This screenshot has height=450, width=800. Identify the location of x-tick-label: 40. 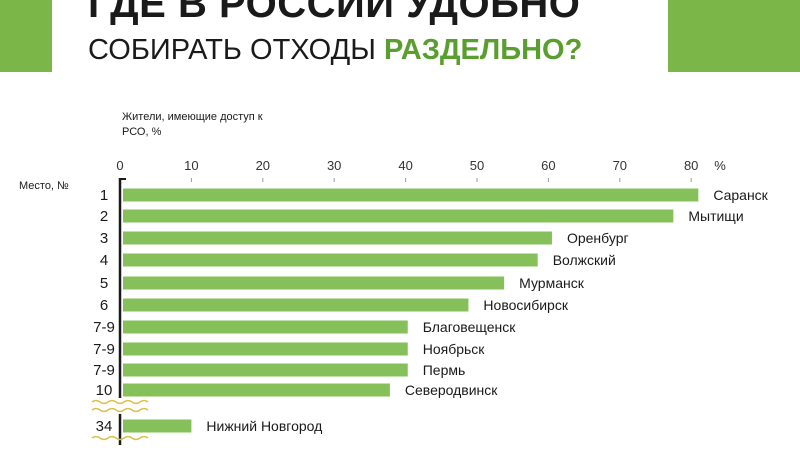
(405, 165).